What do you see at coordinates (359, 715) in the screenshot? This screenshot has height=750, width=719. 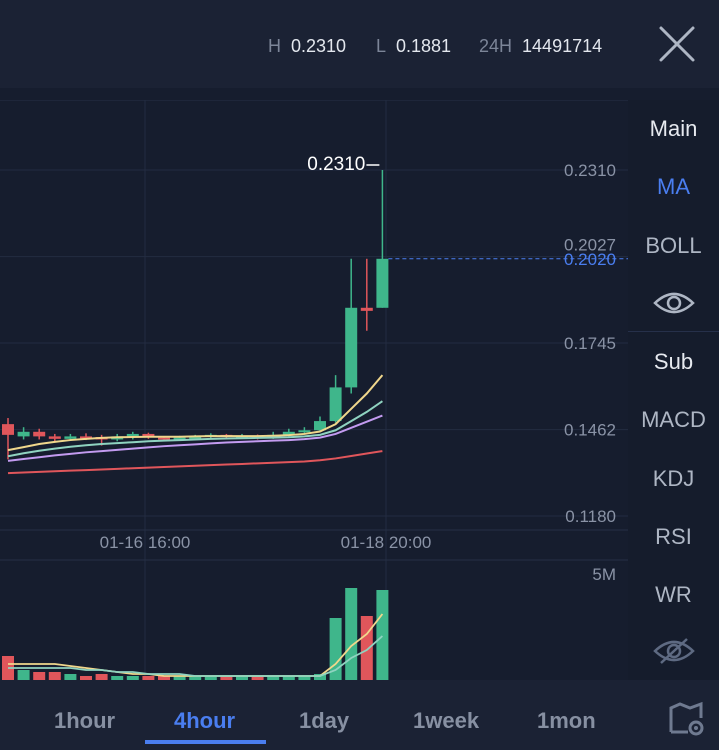 I see `interval-tabs: 1hour 4hour 1day 1week 1mon` at bounding box center [359, 715].